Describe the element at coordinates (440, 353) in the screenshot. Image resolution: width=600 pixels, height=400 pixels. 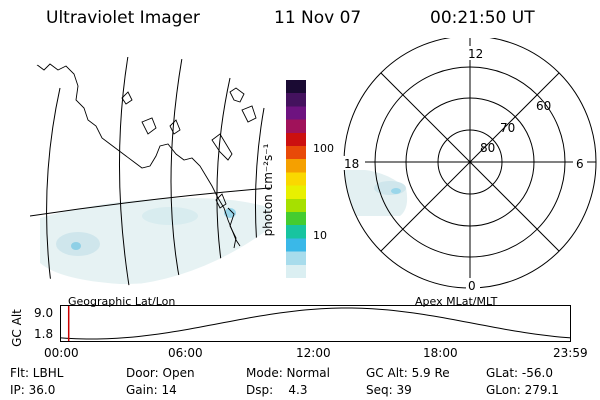
I see `altitude-xtick-3: 18:00` at that location.